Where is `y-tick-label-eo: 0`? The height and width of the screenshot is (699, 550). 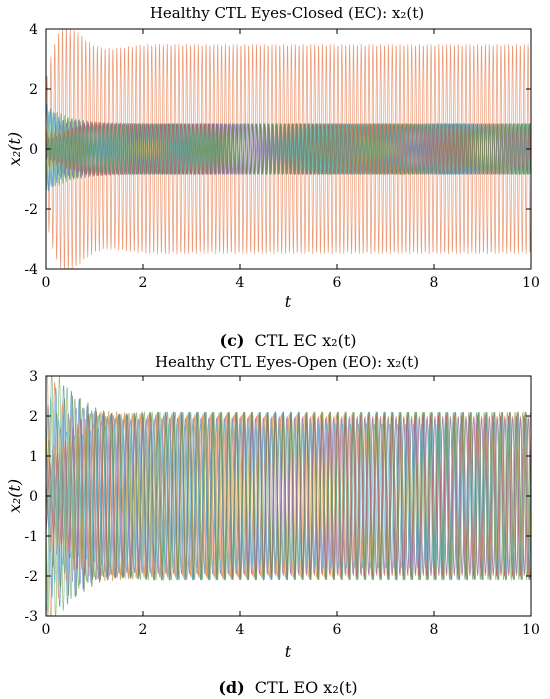
y-tick-label-eo: 0 is located at coordinates (33, 497).